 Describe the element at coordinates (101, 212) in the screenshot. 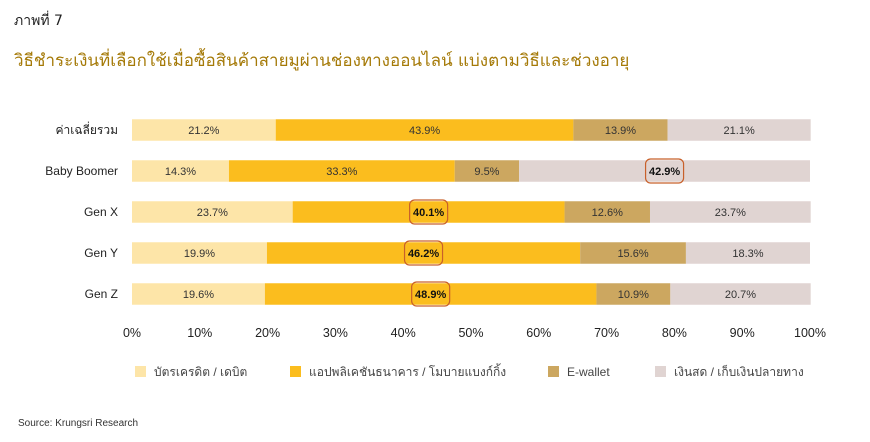

I see `category-label-2: Gen X` at that location.